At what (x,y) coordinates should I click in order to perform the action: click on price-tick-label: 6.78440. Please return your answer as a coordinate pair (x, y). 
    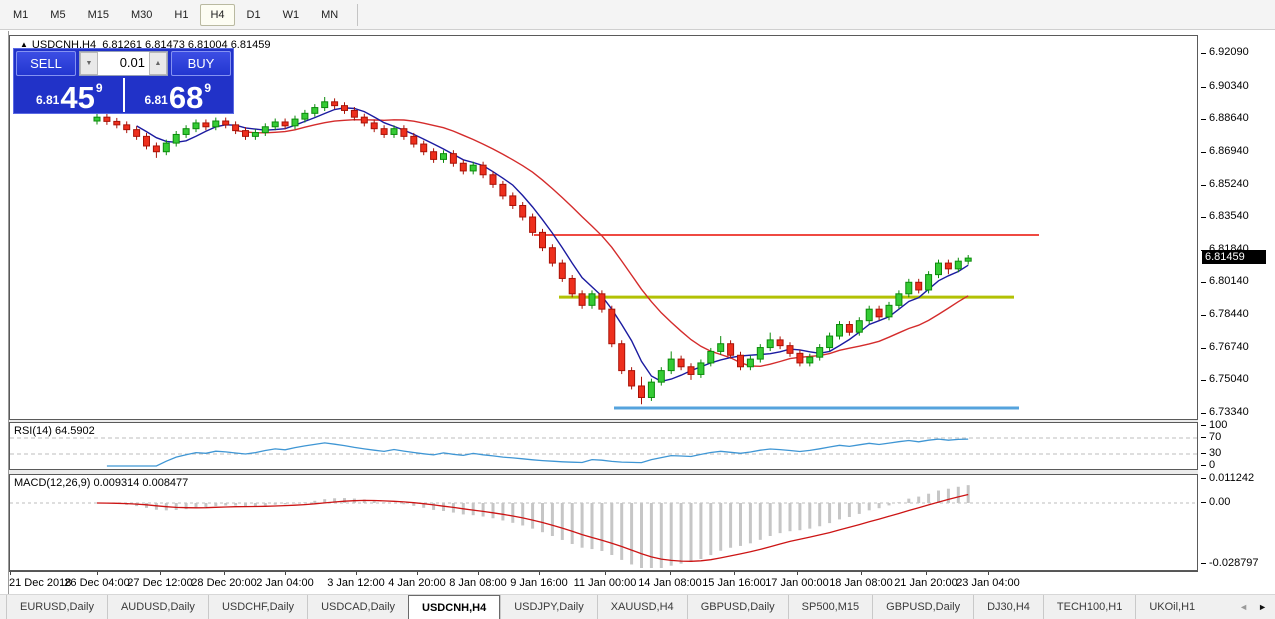
    Looking at the image, I should click on (1229, 314).